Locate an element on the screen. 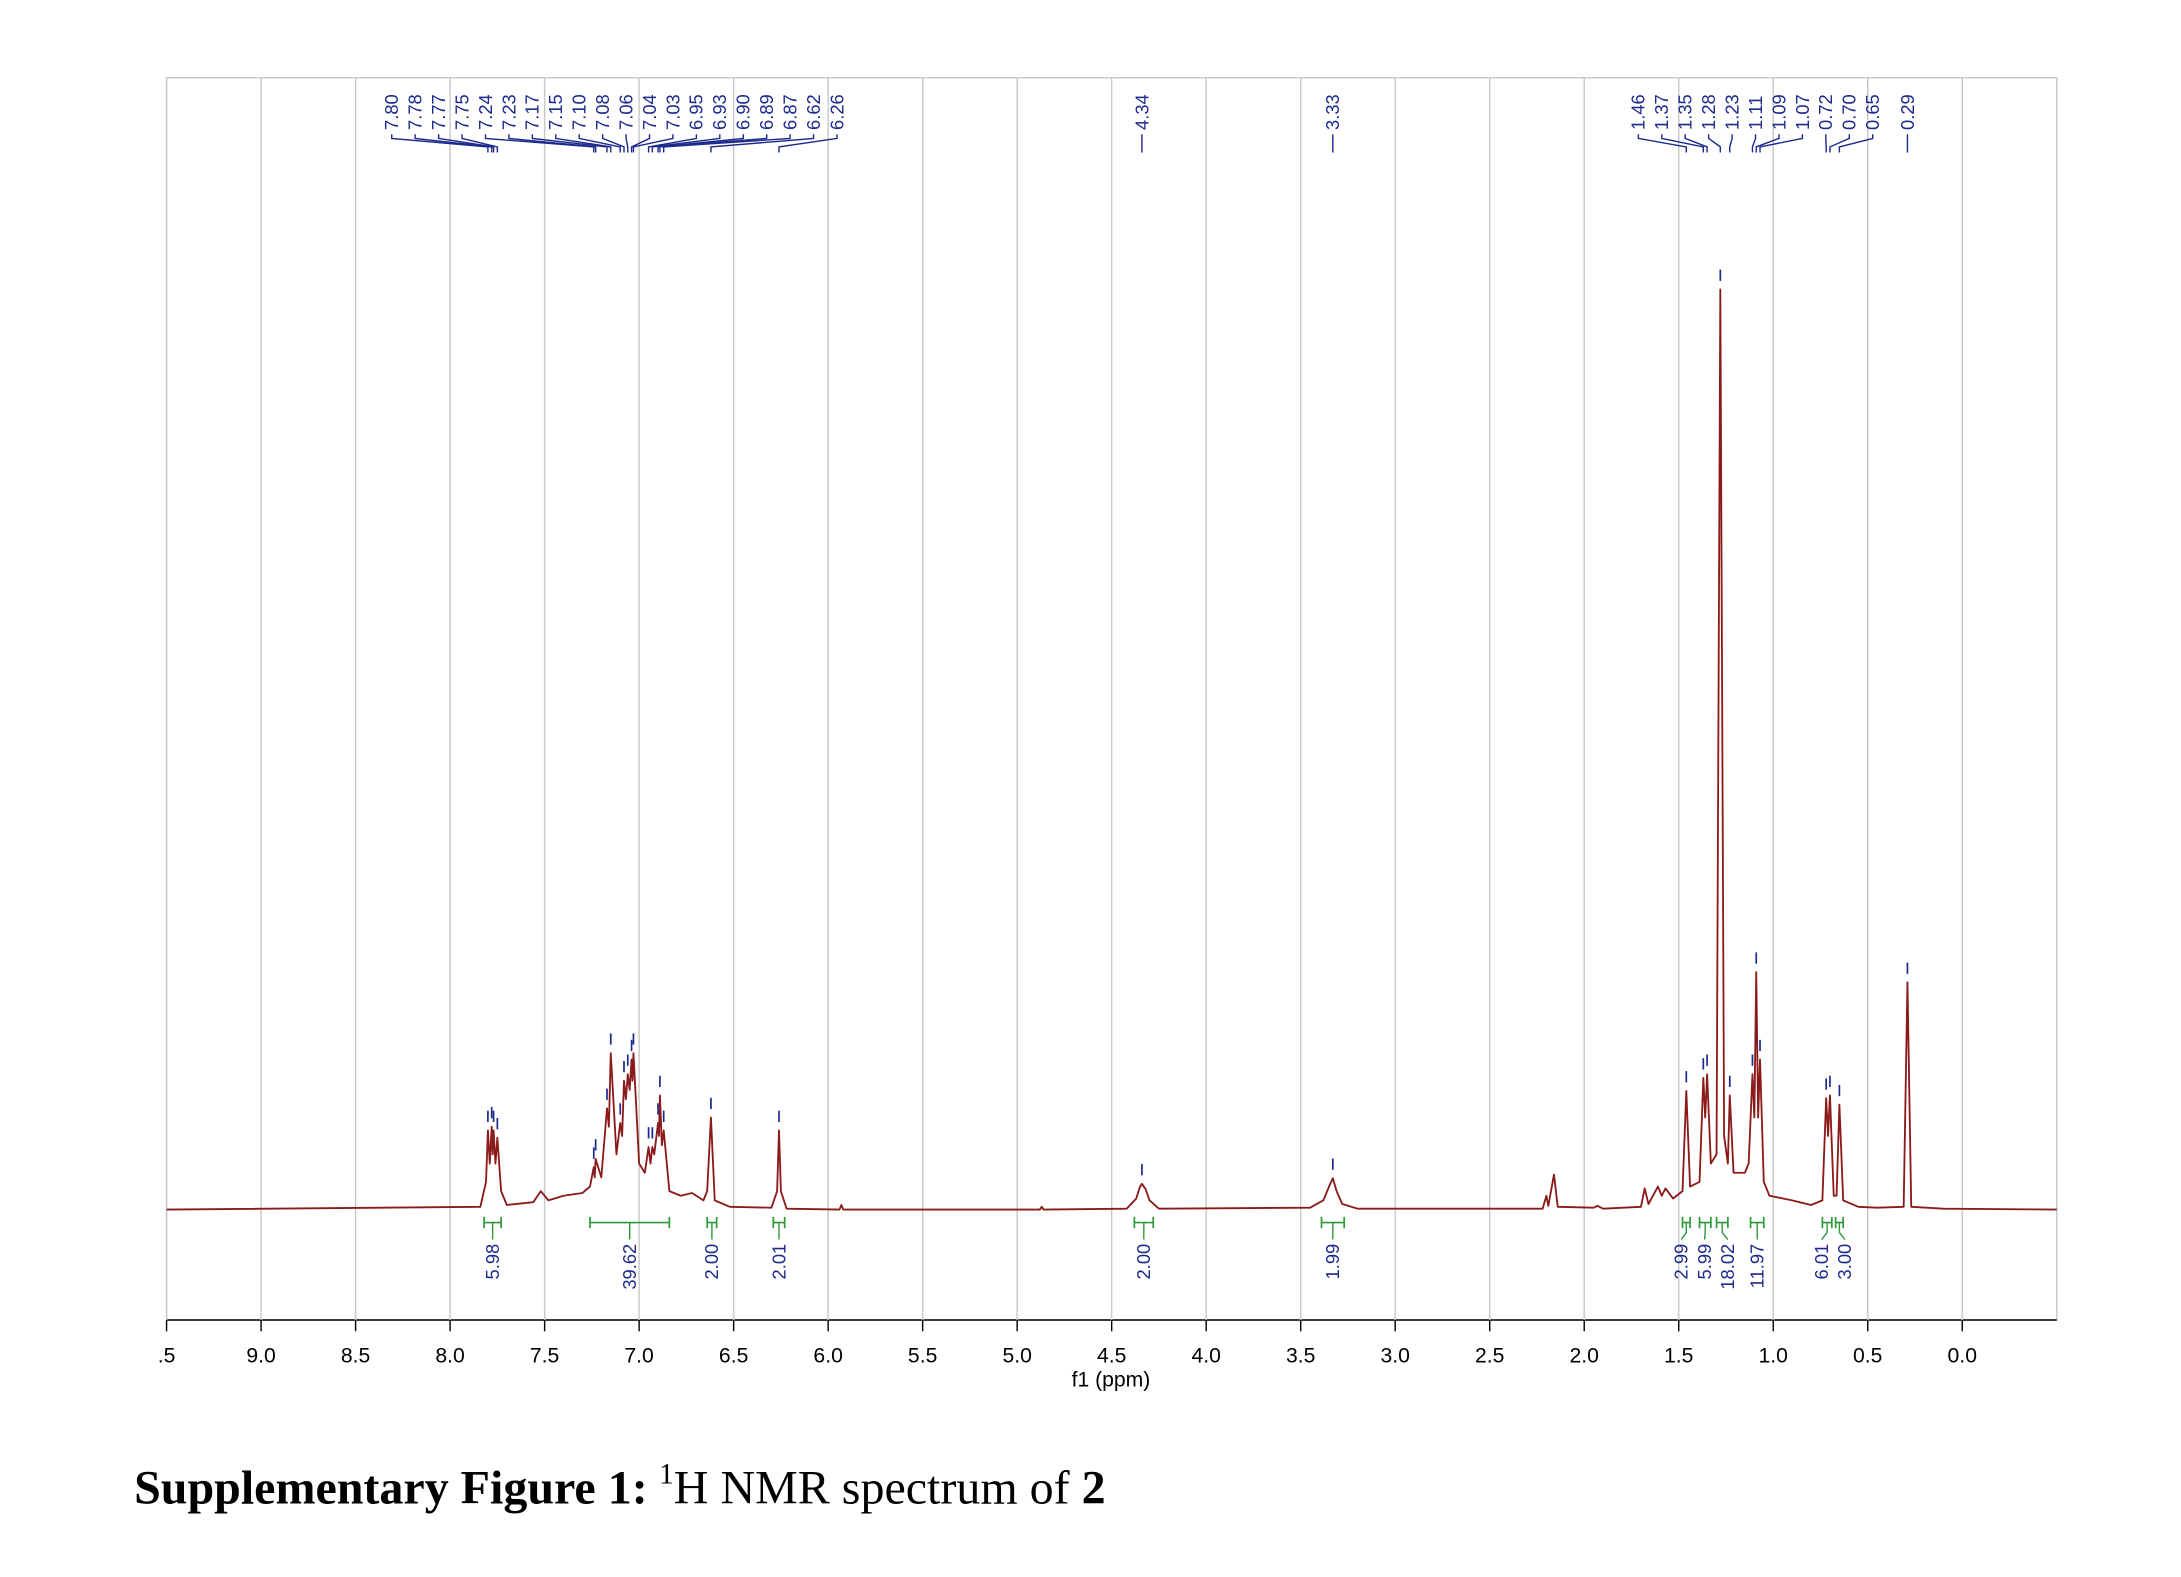 This screenshot has width=2181, height=1577. caption-text: H NMR spectrum of is located at coordinates (878, 1488).